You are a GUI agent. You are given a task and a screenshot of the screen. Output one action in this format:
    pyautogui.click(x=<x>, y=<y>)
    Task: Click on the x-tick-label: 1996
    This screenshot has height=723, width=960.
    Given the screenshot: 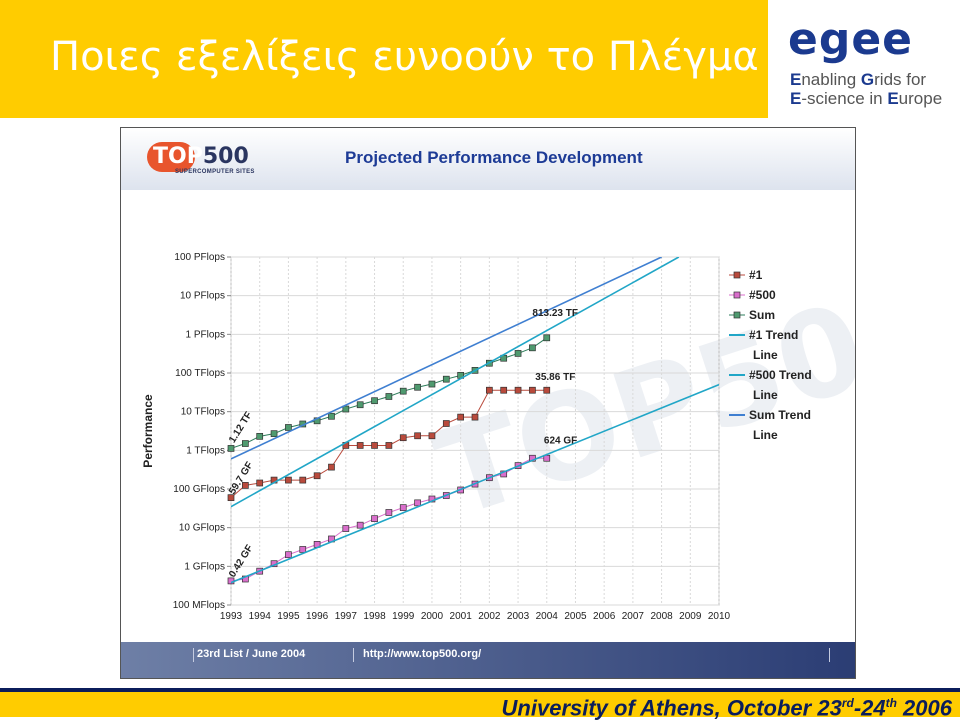 What is the action you would take?
    pyautogui.click(x=317, y=616)
    